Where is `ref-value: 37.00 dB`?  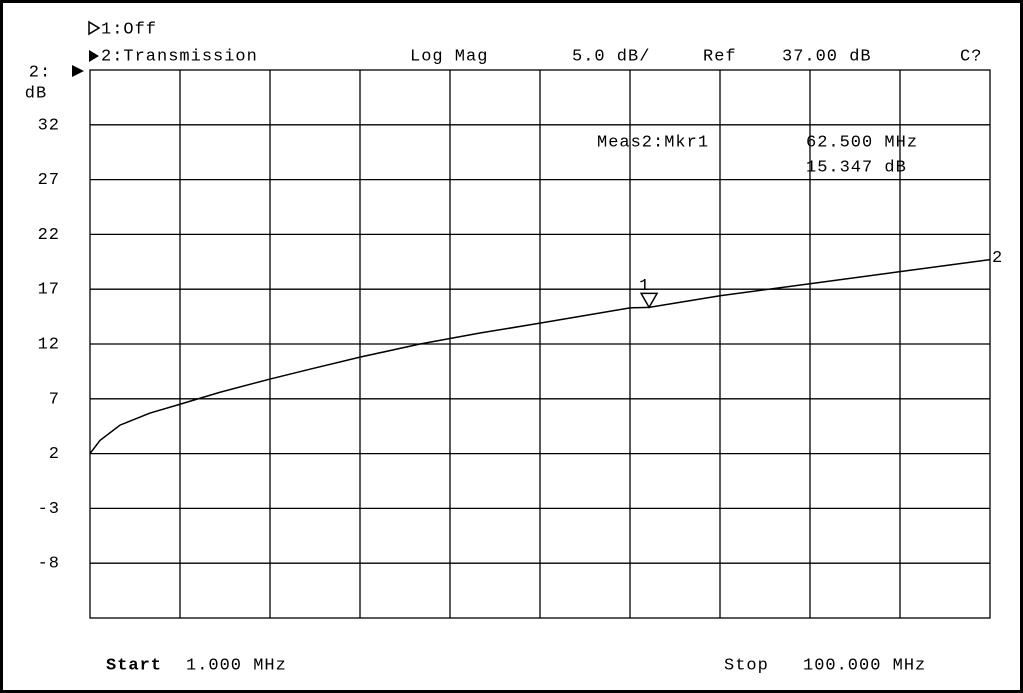
ref-value: 37.00 dB is located at coordinates (827, 56).